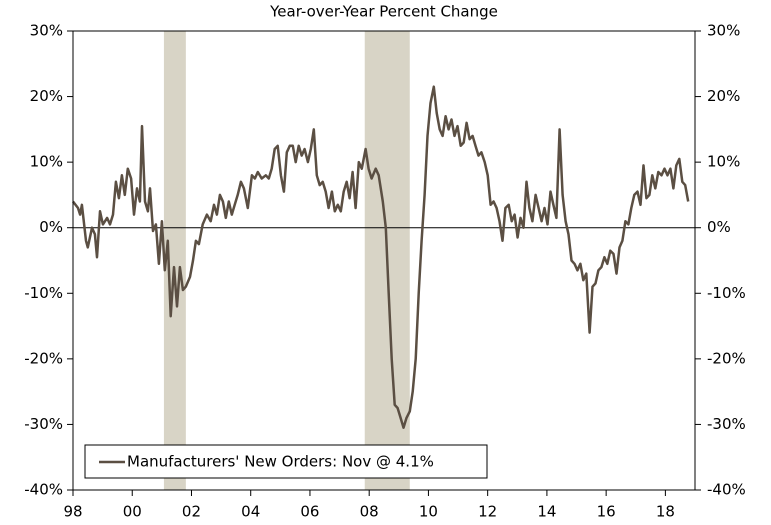 The height and width of the screenshot is (525, 771). What do you see at coordinates (72, 512) in the screenshot?
I see `x-tick-label: 98` at bounding box center [72, 512].